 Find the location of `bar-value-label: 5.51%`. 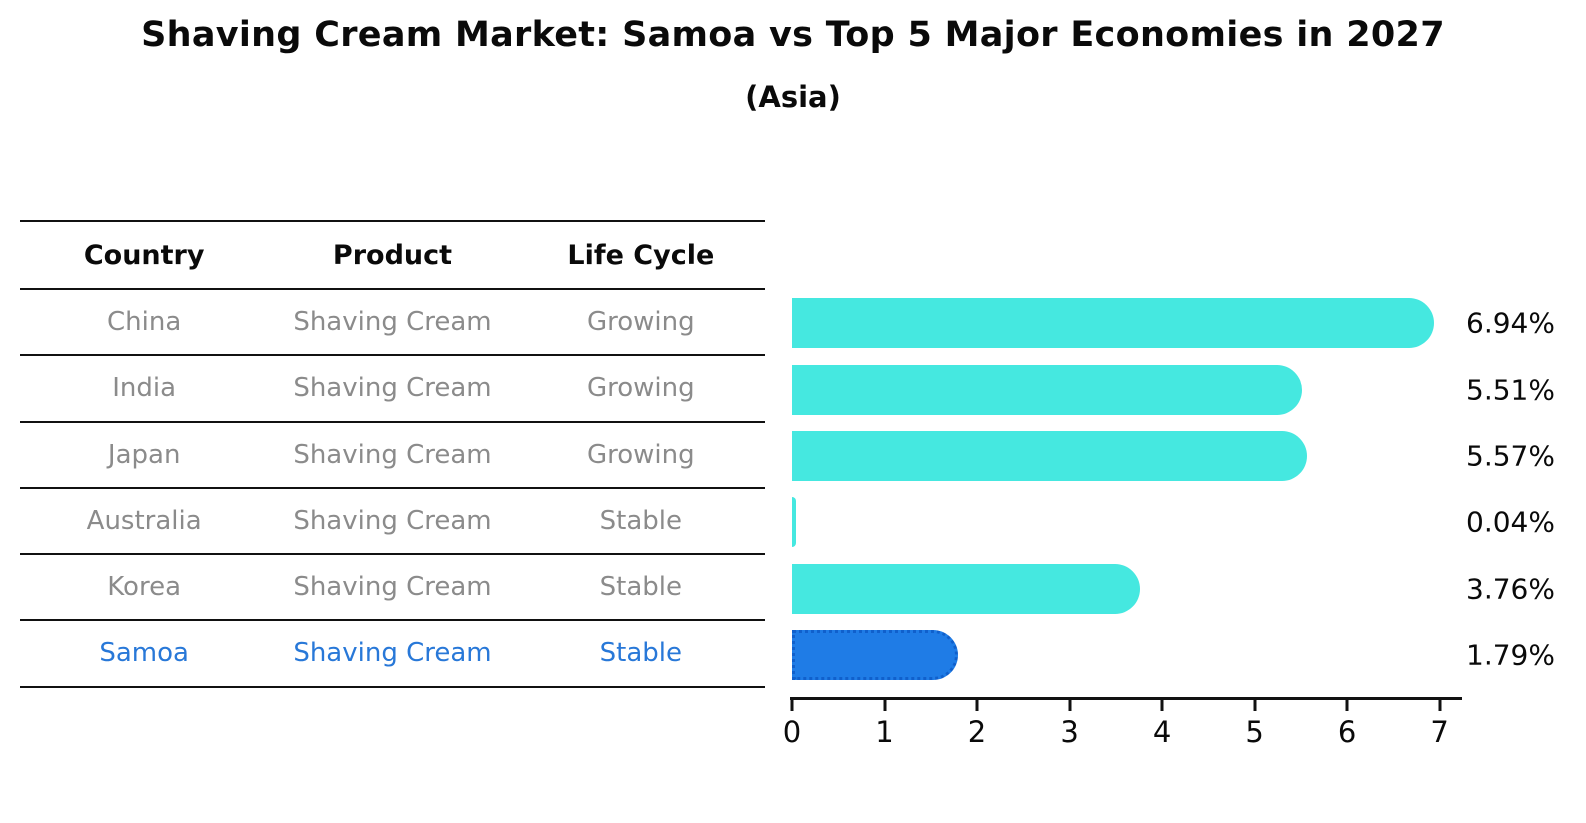

bar-value-label: 5.51% is located at coordinates (1510, 389).